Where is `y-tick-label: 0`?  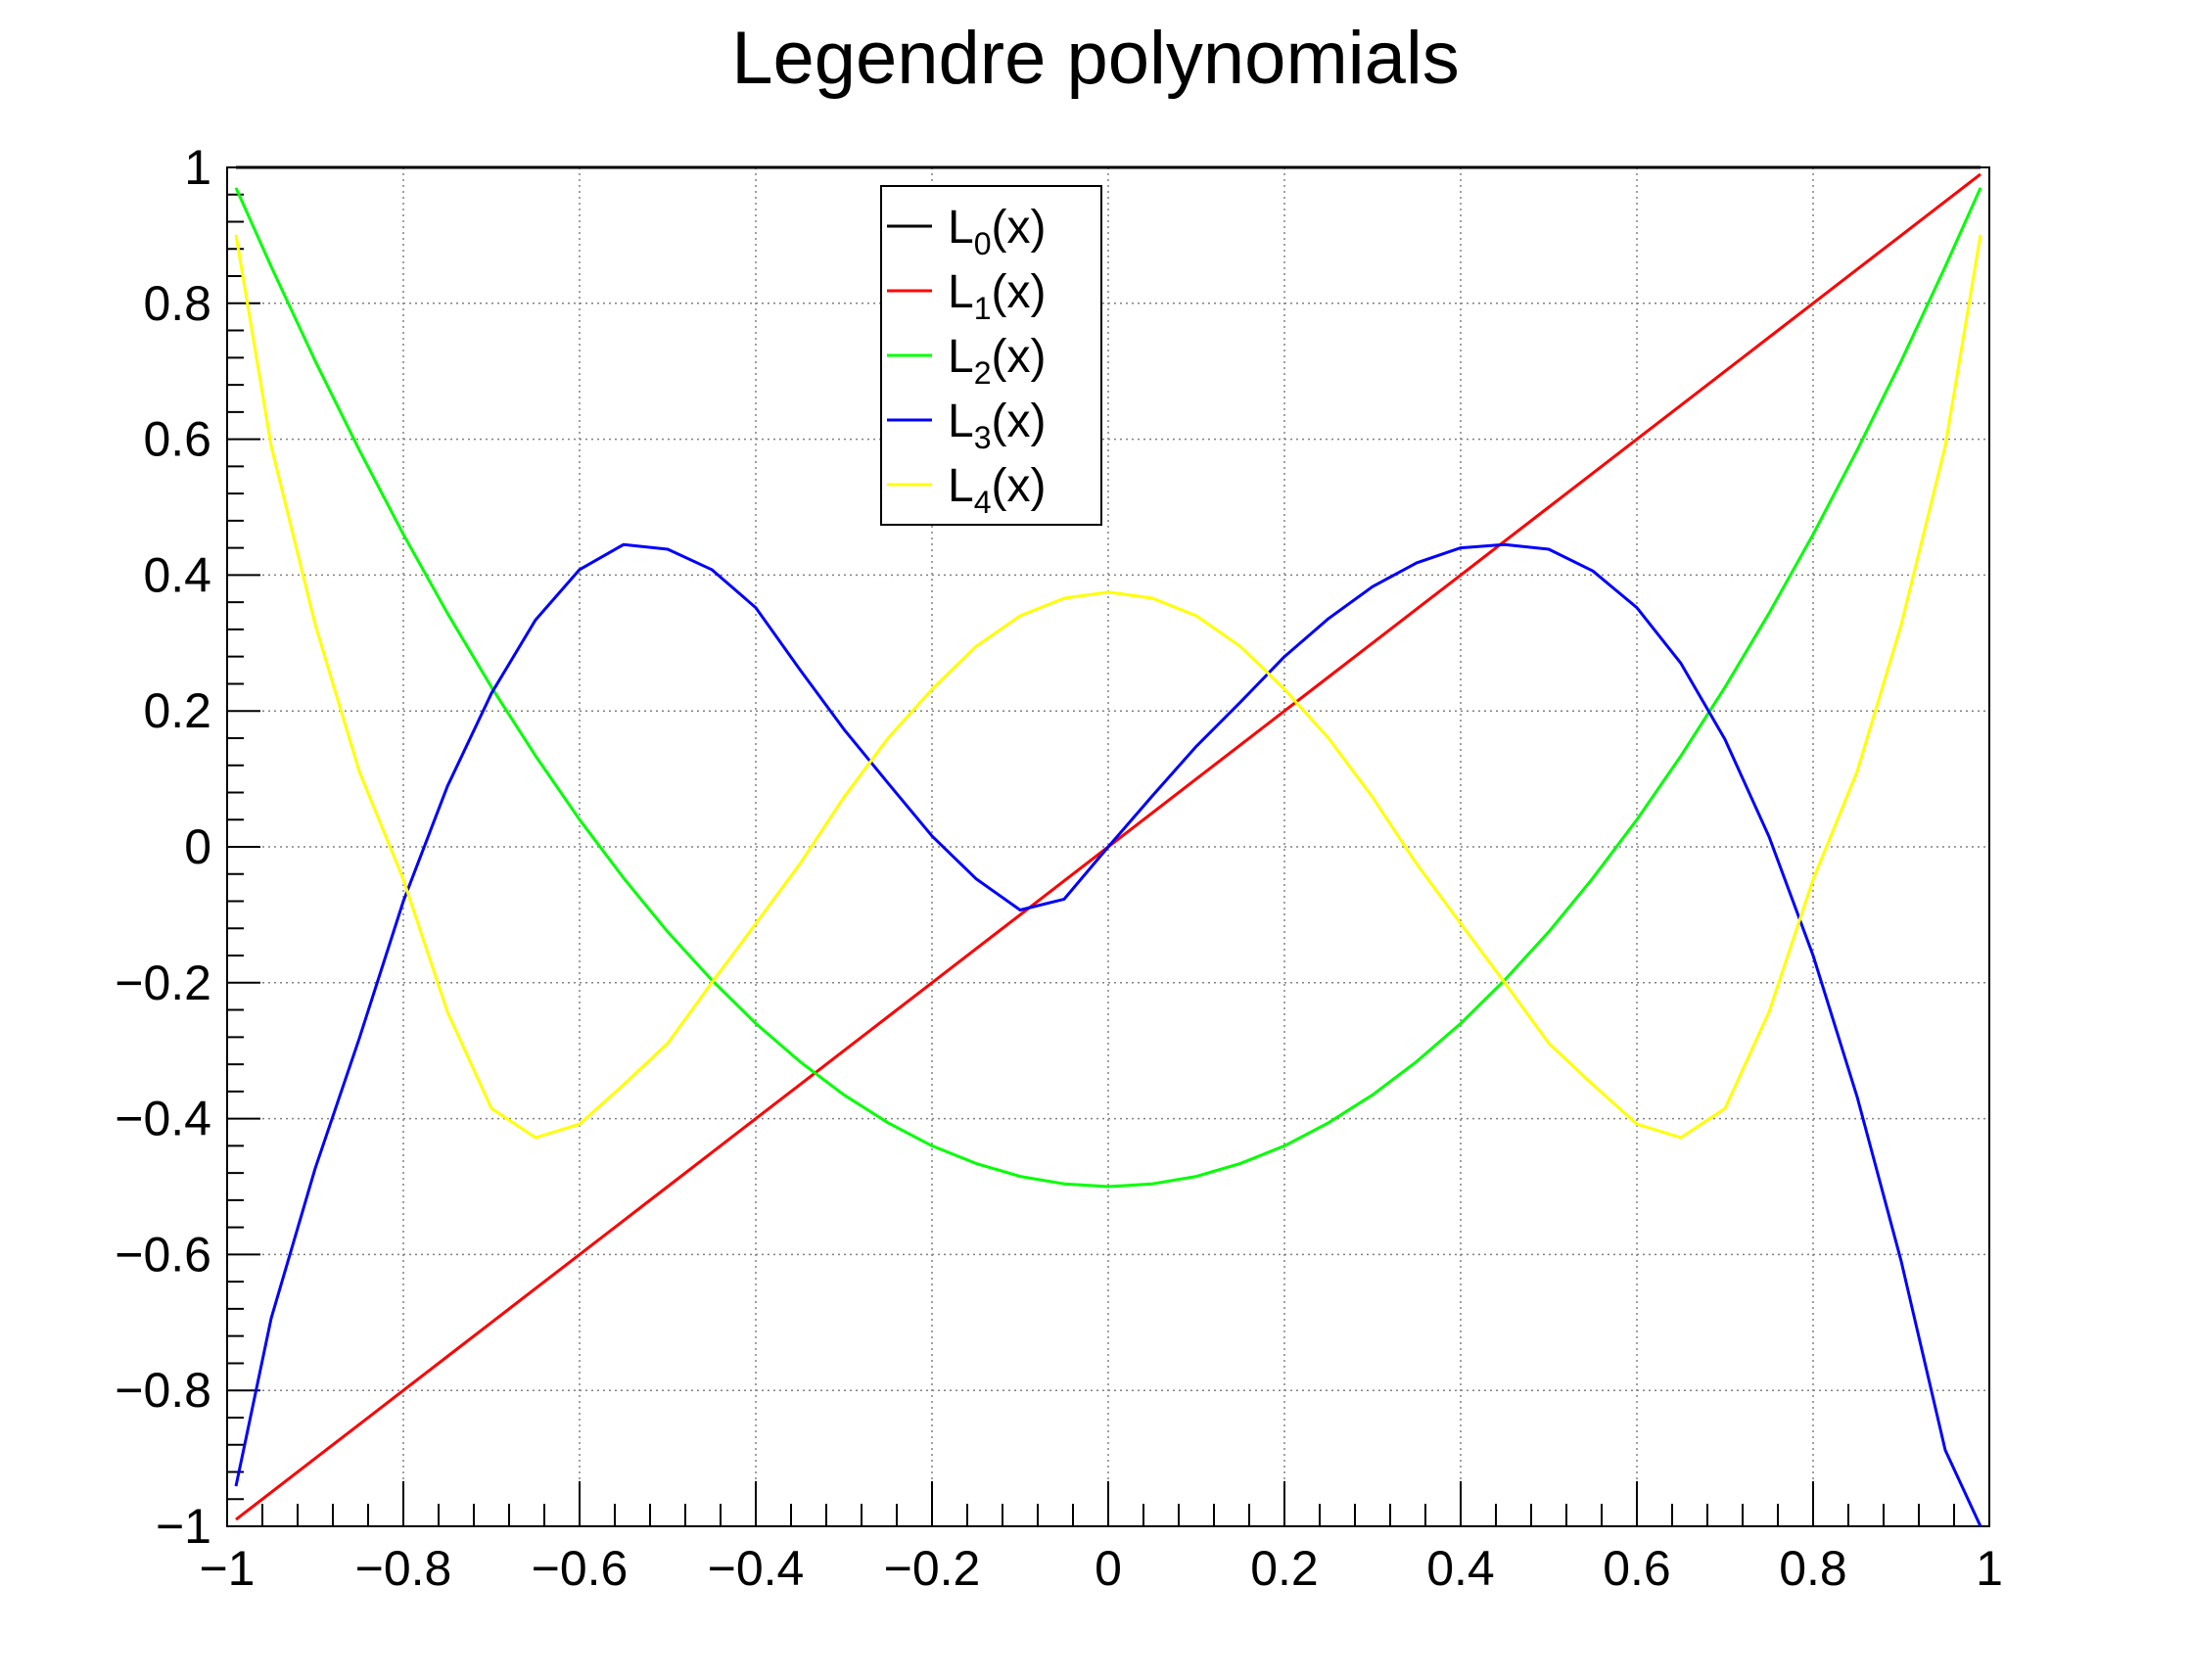 y-tick-label: 0 is located at coordinates (197, 846).